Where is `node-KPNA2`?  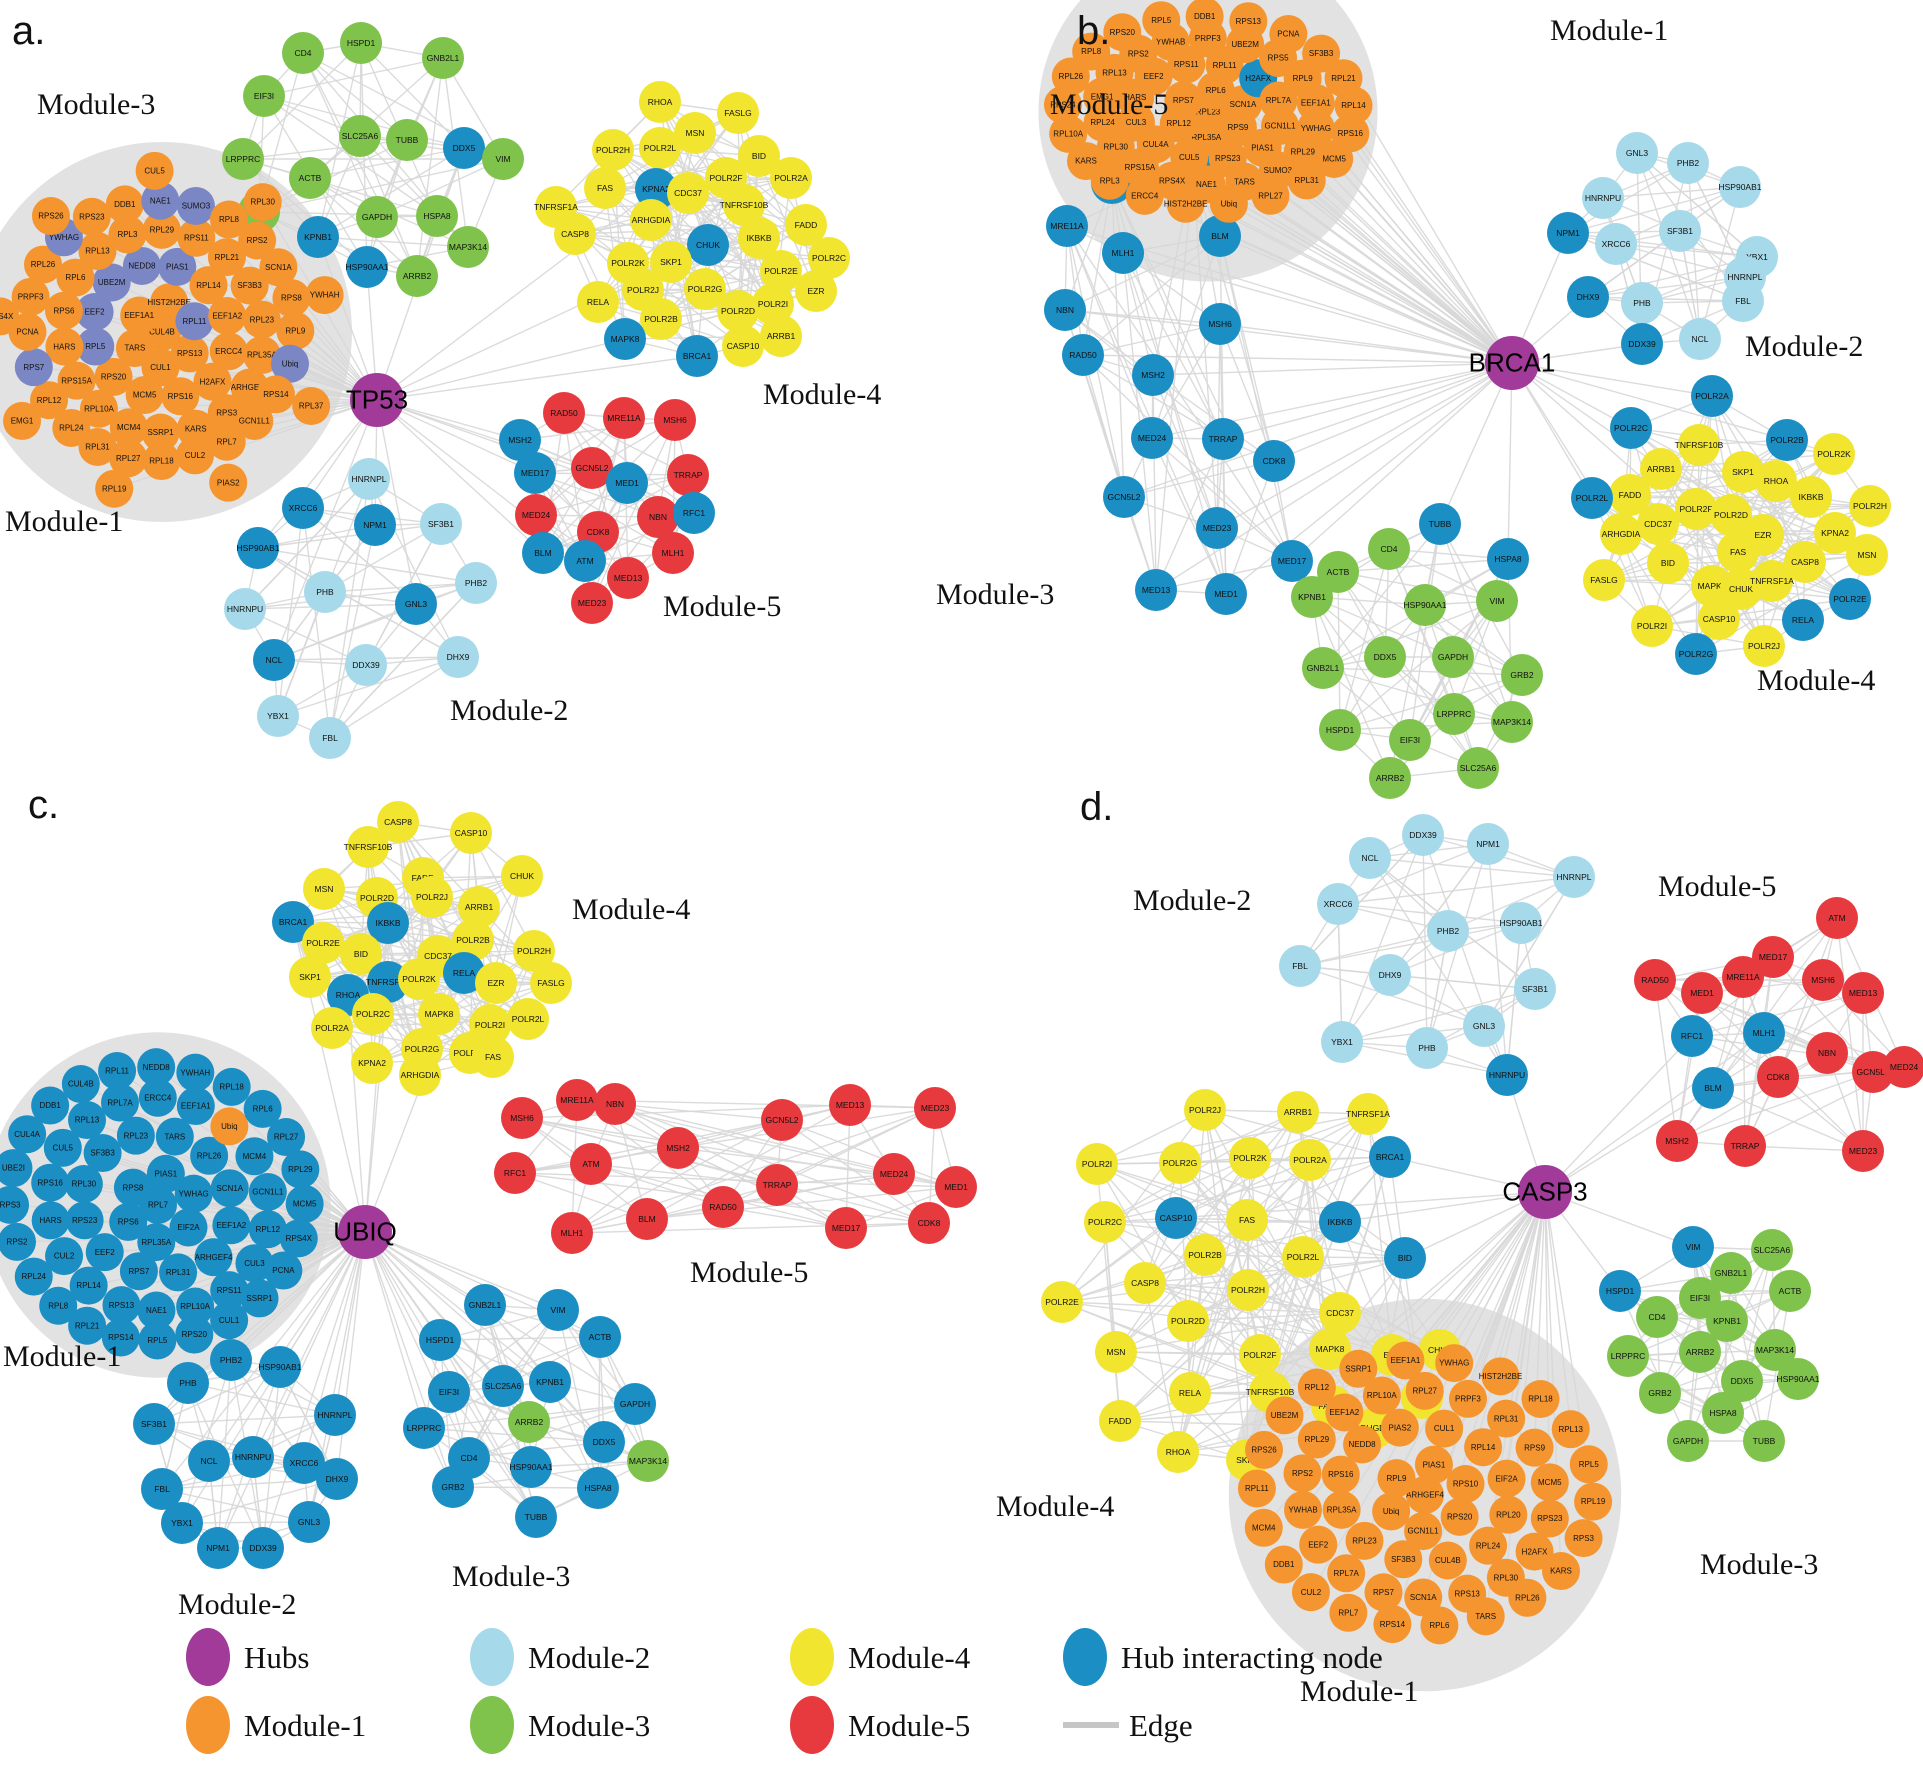 node-KPNA2 is located at coordinates (1835, 533).